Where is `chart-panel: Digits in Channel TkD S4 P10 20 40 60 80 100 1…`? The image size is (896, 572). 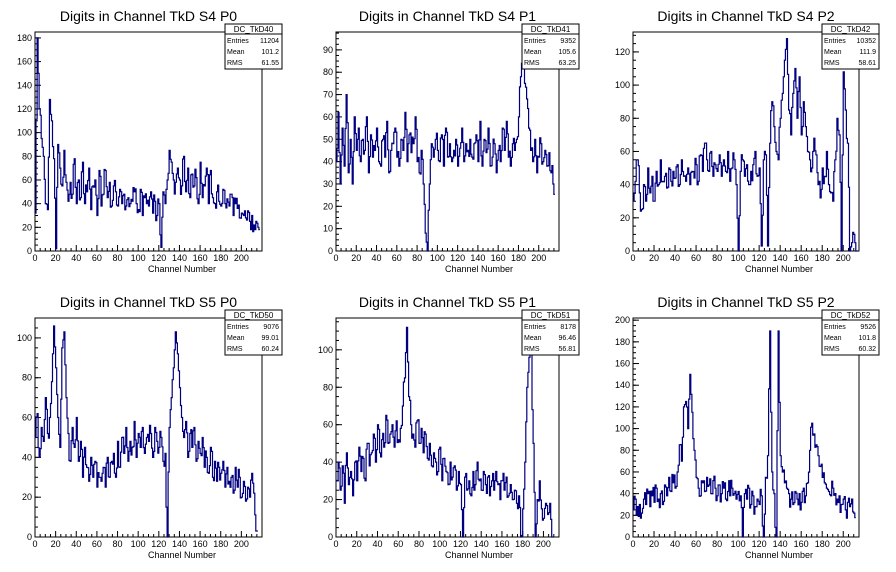 chart-panel: Digits in Channel TkD S4 P10 20 40 60 80 100 1… is located at coordinates (451, 141).